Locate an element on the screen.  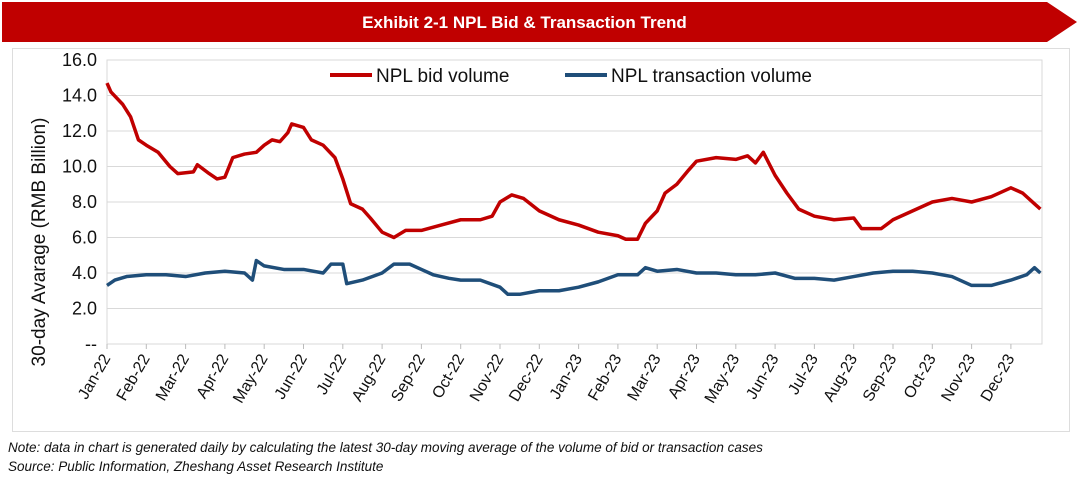
y-tick-label: 2.0 is located at coordinates (84, 309).